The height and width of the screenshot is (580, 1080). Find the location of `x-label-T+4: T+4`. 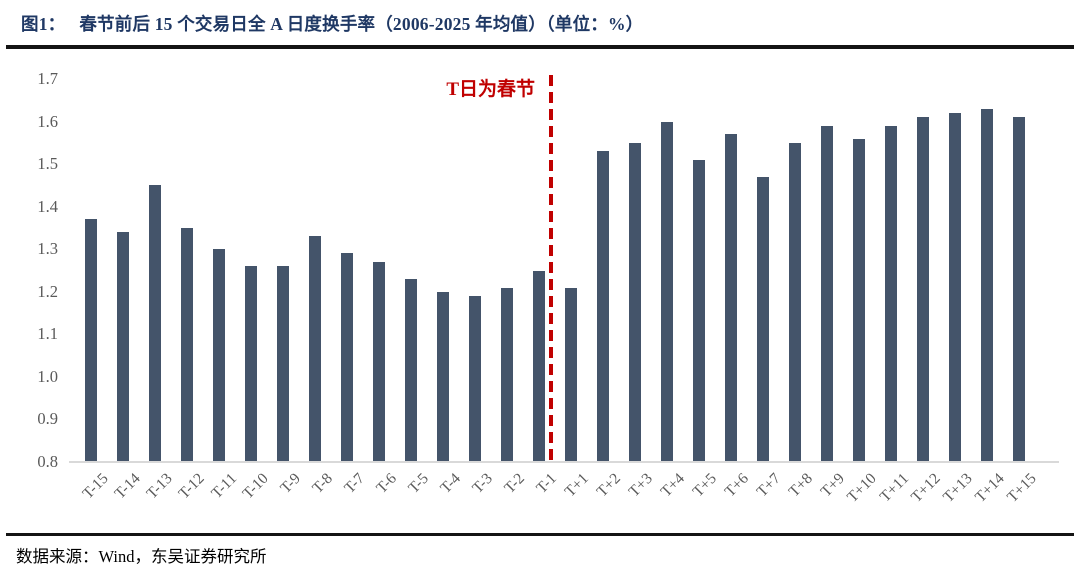

x-label-T+4: T+4 is located at coordinates (673, 485).